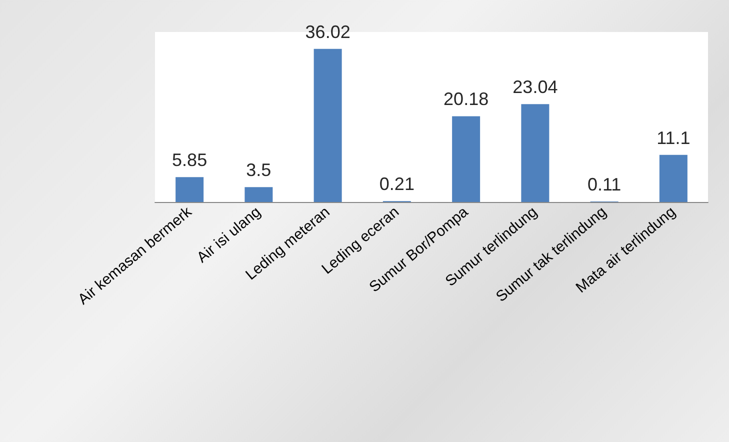 The height and width of the screenshot is (442, 729). Describe the element at coordinates (604, 184) in the screenshot. I see `data-label: 0.11` at that location.